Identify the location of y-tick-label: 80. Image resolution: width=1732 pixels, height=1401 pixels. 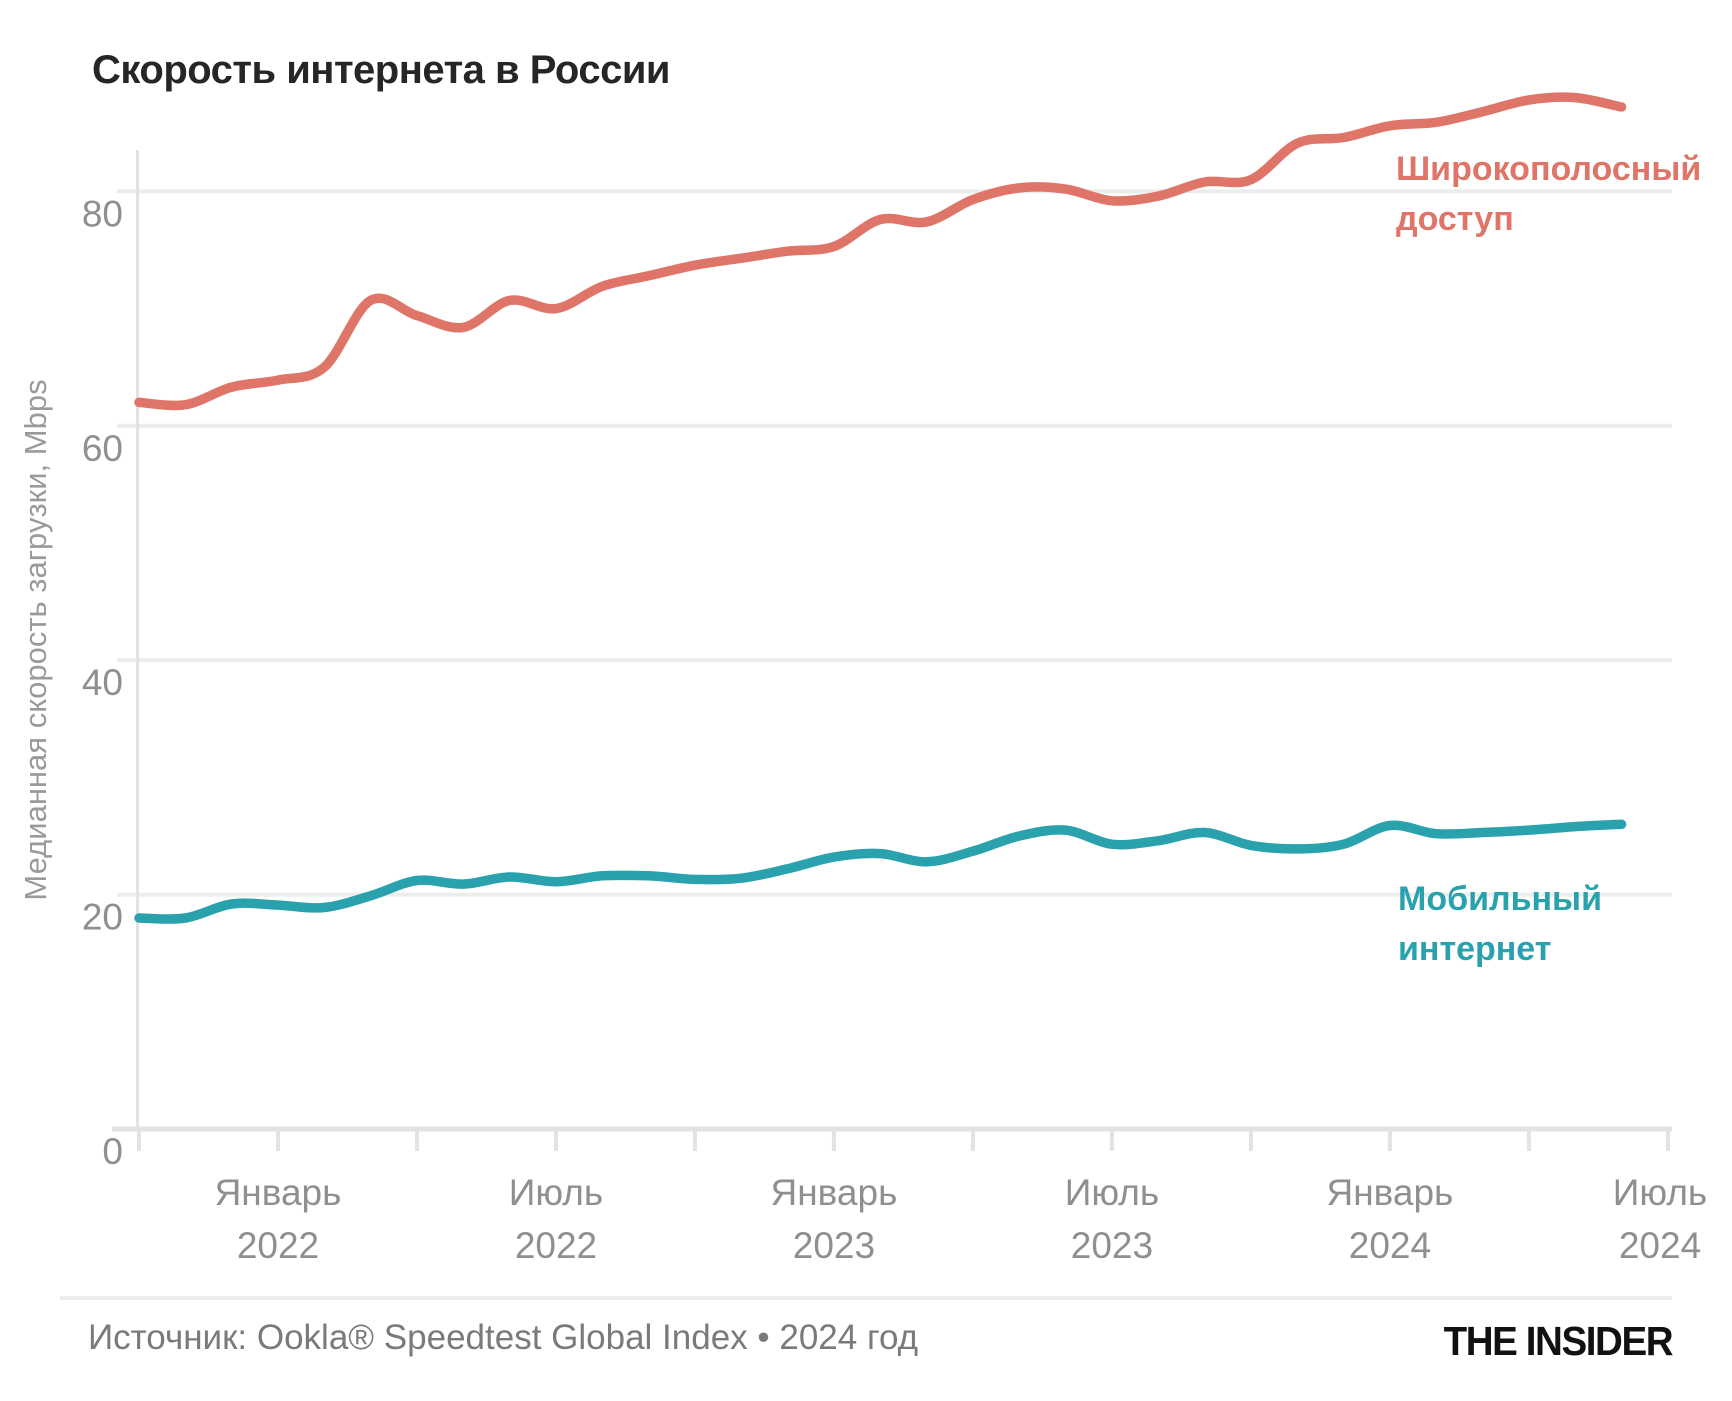
(102, 213).